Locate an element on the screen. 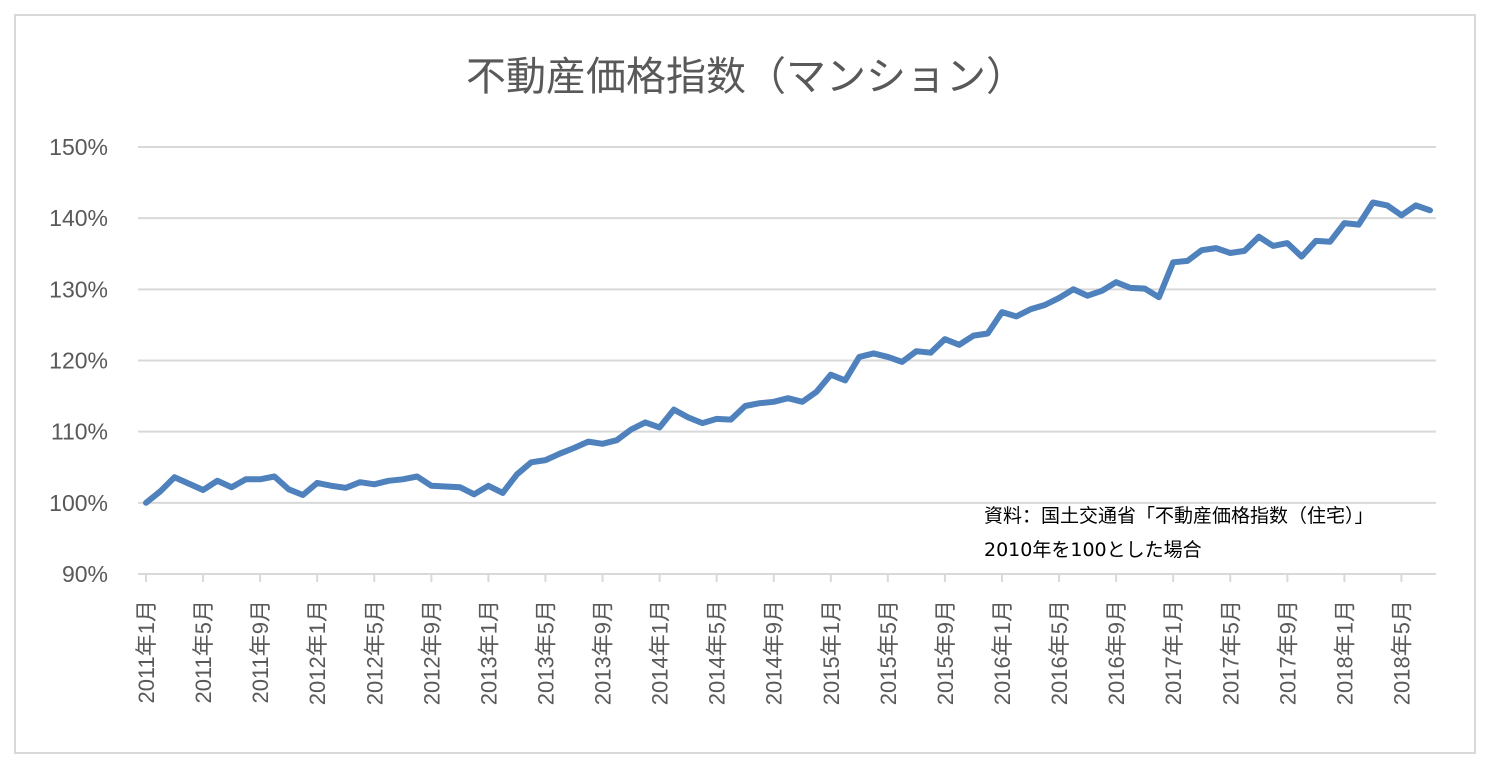 Image resolution: width=1492 pixels, height=766 pixels. x-tick-label: 2013年1月 is located at coordinates (488, 652).